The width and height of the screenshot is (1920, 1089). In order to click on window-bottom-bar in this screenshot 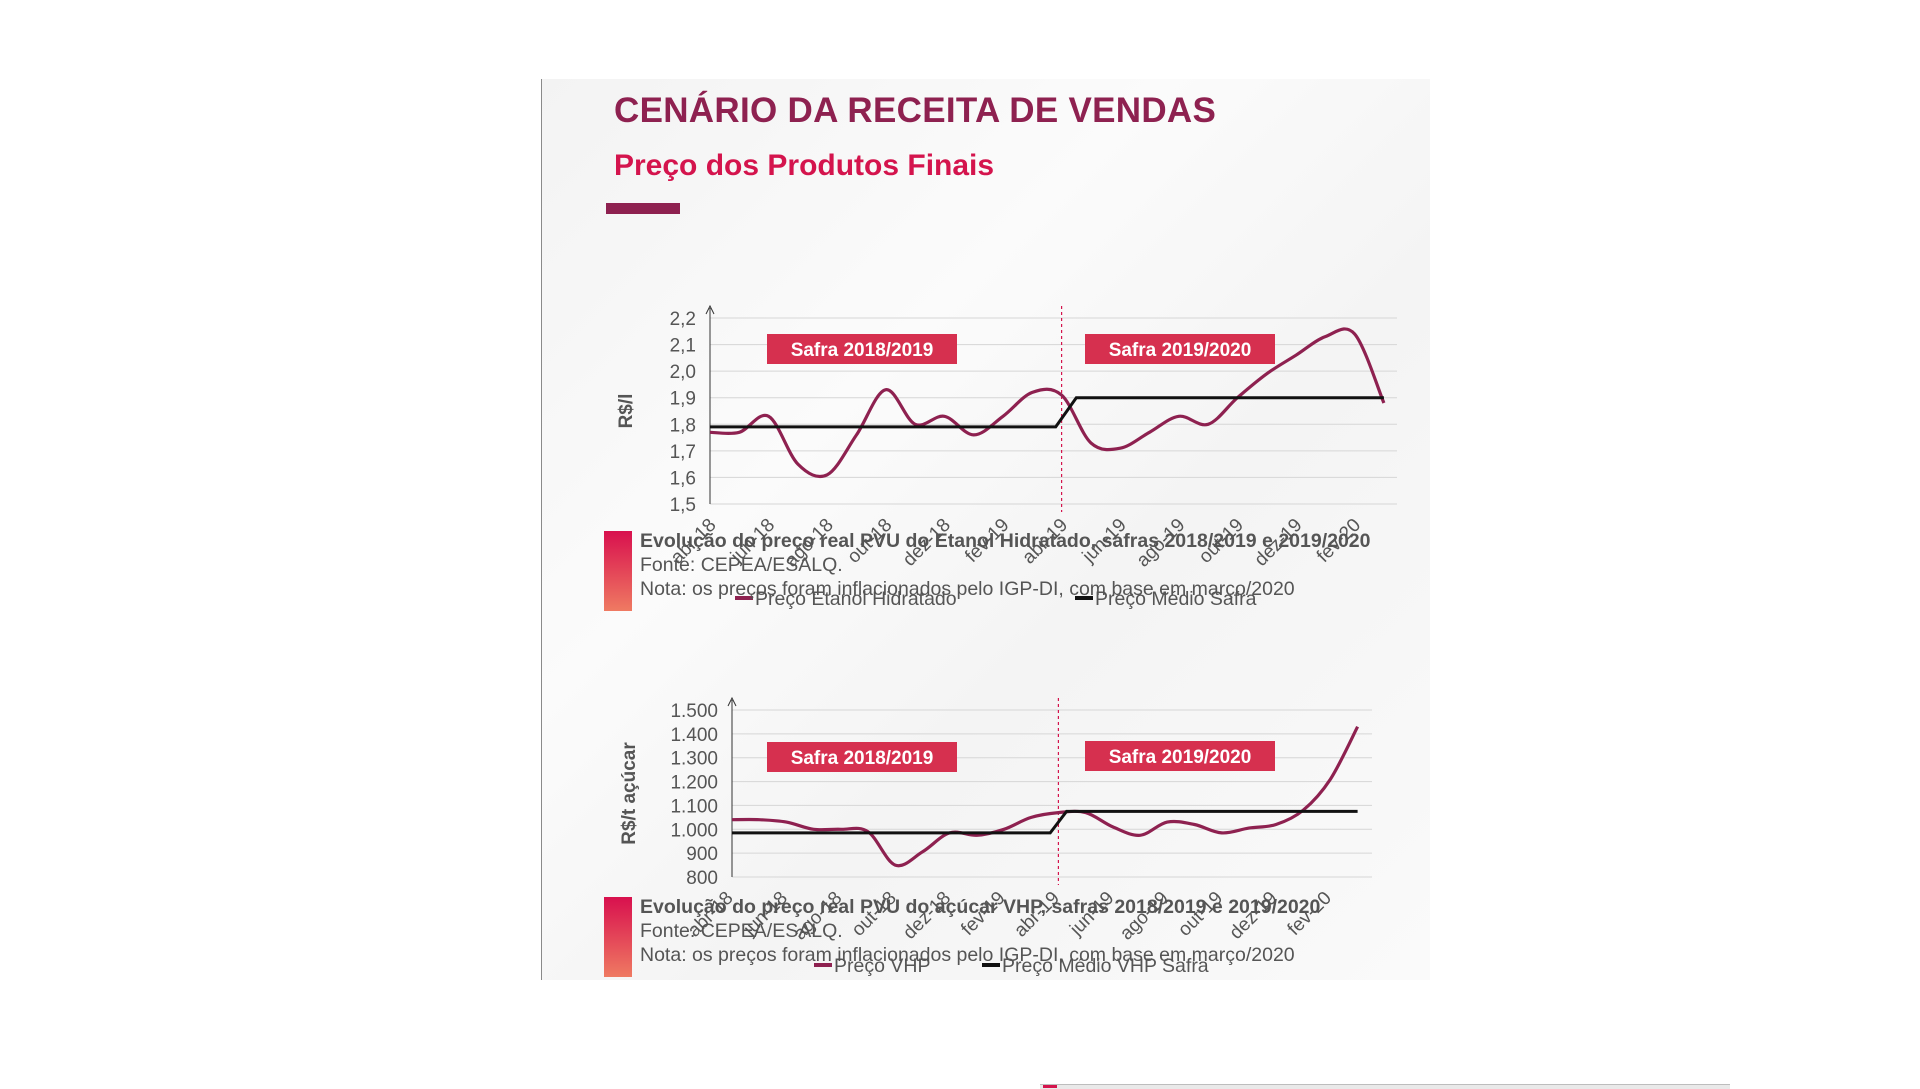, I will do `click(1385, 1086)`.